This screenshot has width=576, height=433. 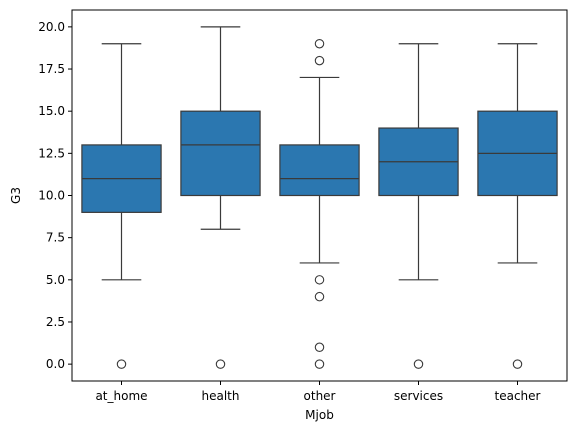 What do you see at coordinates (16, 195) in the screenshot?
I see `y-axis-label: G3` at bounding box center [16, 195].